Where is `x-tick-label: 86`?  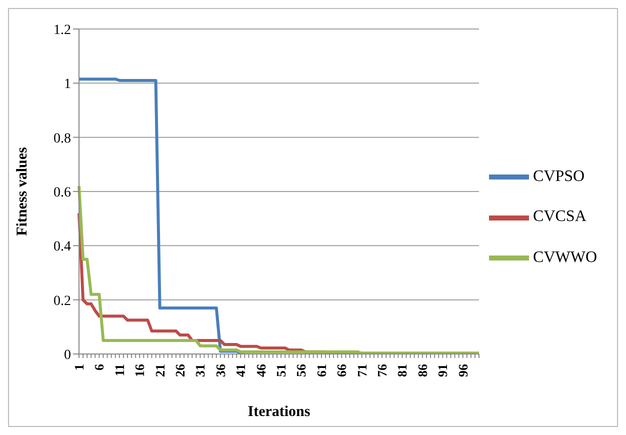 x-tick-label: 86 is located at coordinates (422, 370).